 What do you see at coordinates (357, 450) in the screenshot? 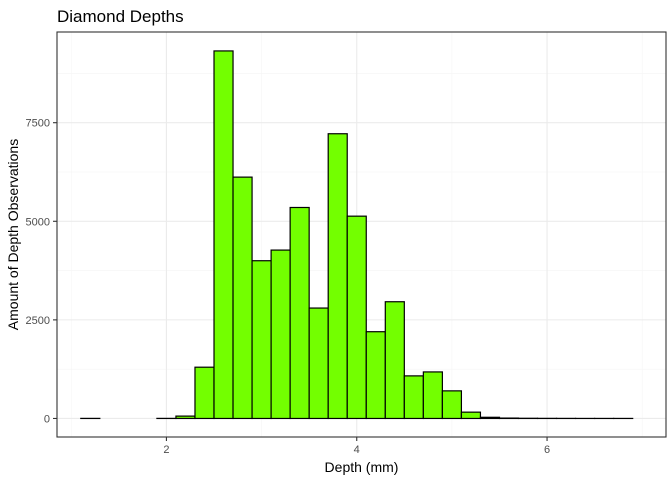
I see `x-tick-label: 4` at bounding box center [357, 450].